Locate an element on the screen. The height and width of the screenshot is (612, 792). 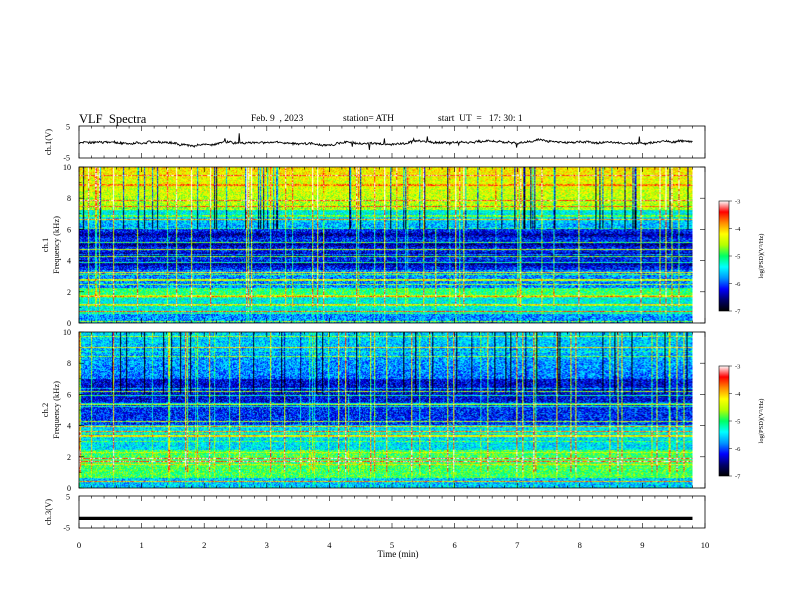
spec1-ytick-label: 8 is located at coordinates (69, 198).